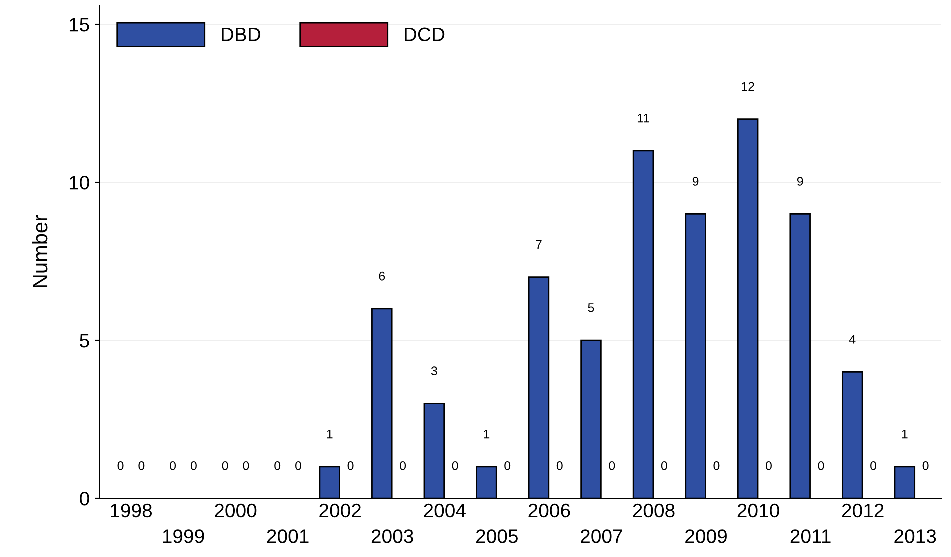 Image resolution: width=951 pixels, height=557 pixels. Describe the element at coordinates (393, 537) in the screenshot. I see `x-tick-label: 2003` at that location.